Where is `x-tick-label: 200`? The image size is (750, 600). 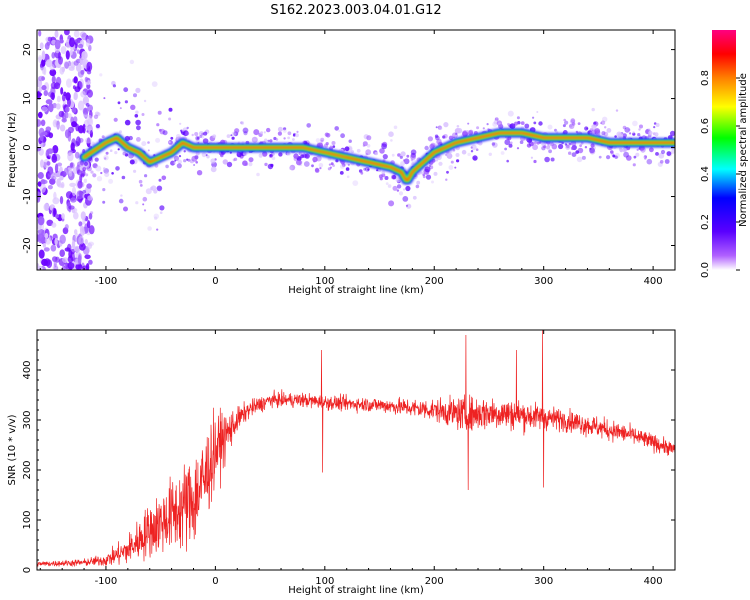
x-tick-label: 200 is located at coordinates (434, 281).